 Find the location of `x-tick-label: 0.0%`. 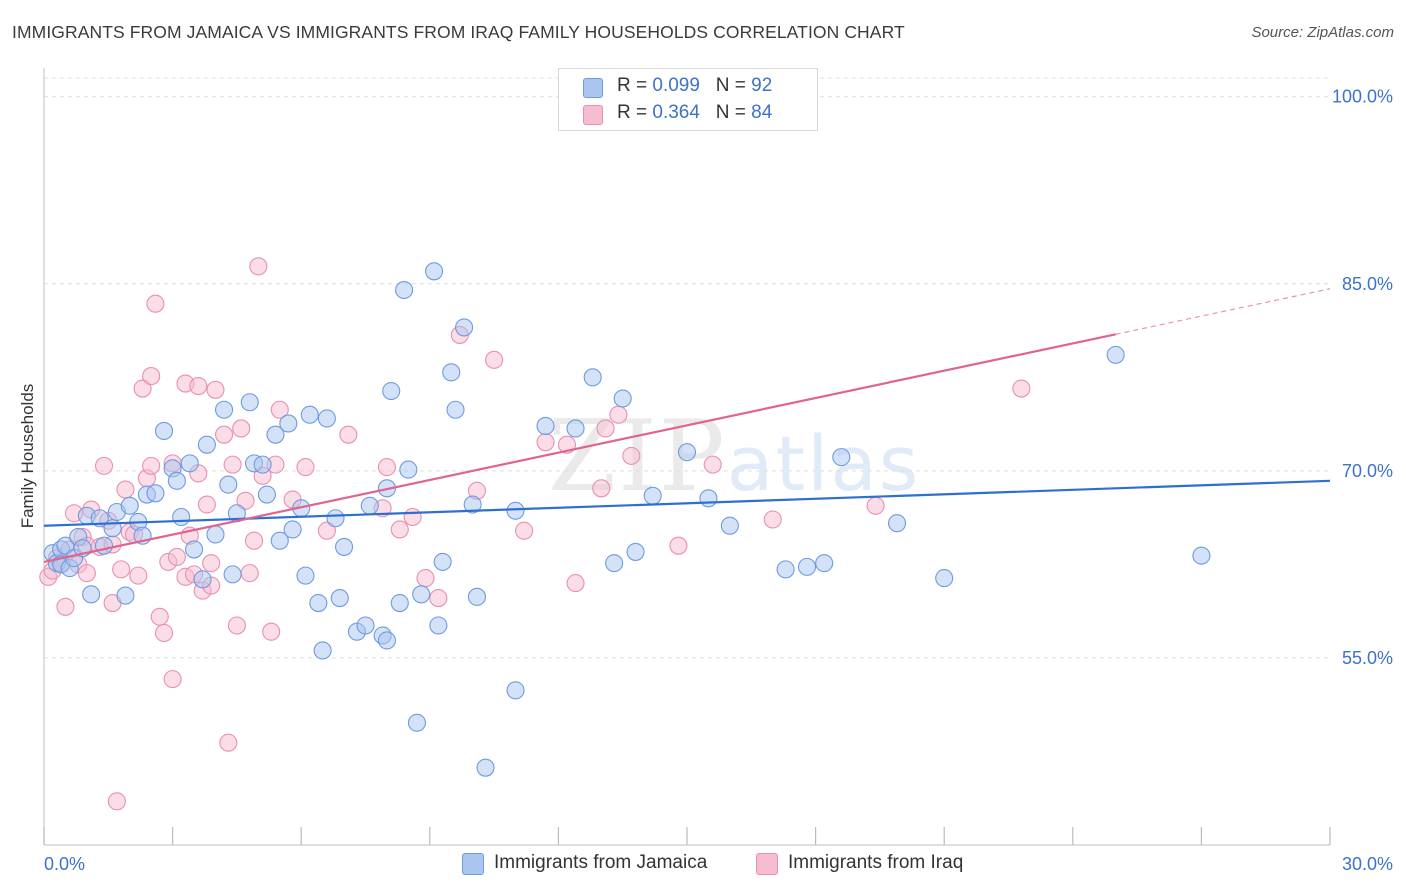

x-tick-label: 0.0% is located at coordinates (64, 864).